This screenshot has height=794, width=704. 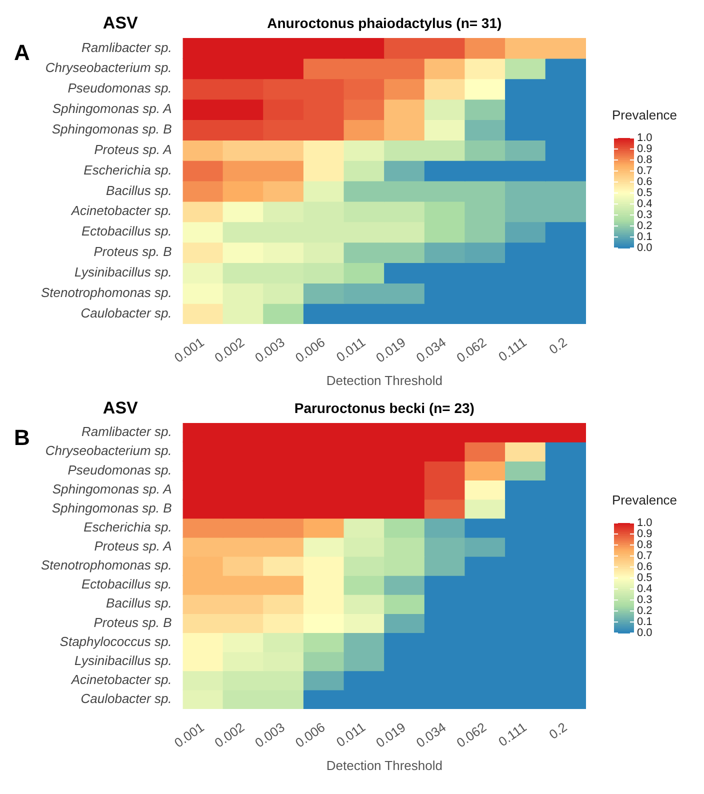 I want to click on text: A, so click(x=22, y=53).